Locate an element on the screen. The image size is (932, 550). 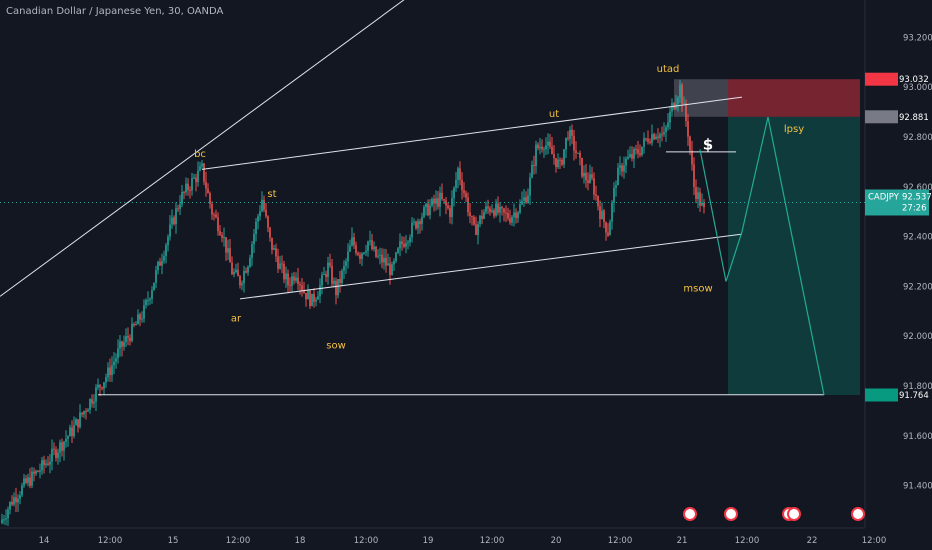
annotation-sow: sow is located at coordinates (336, 346).